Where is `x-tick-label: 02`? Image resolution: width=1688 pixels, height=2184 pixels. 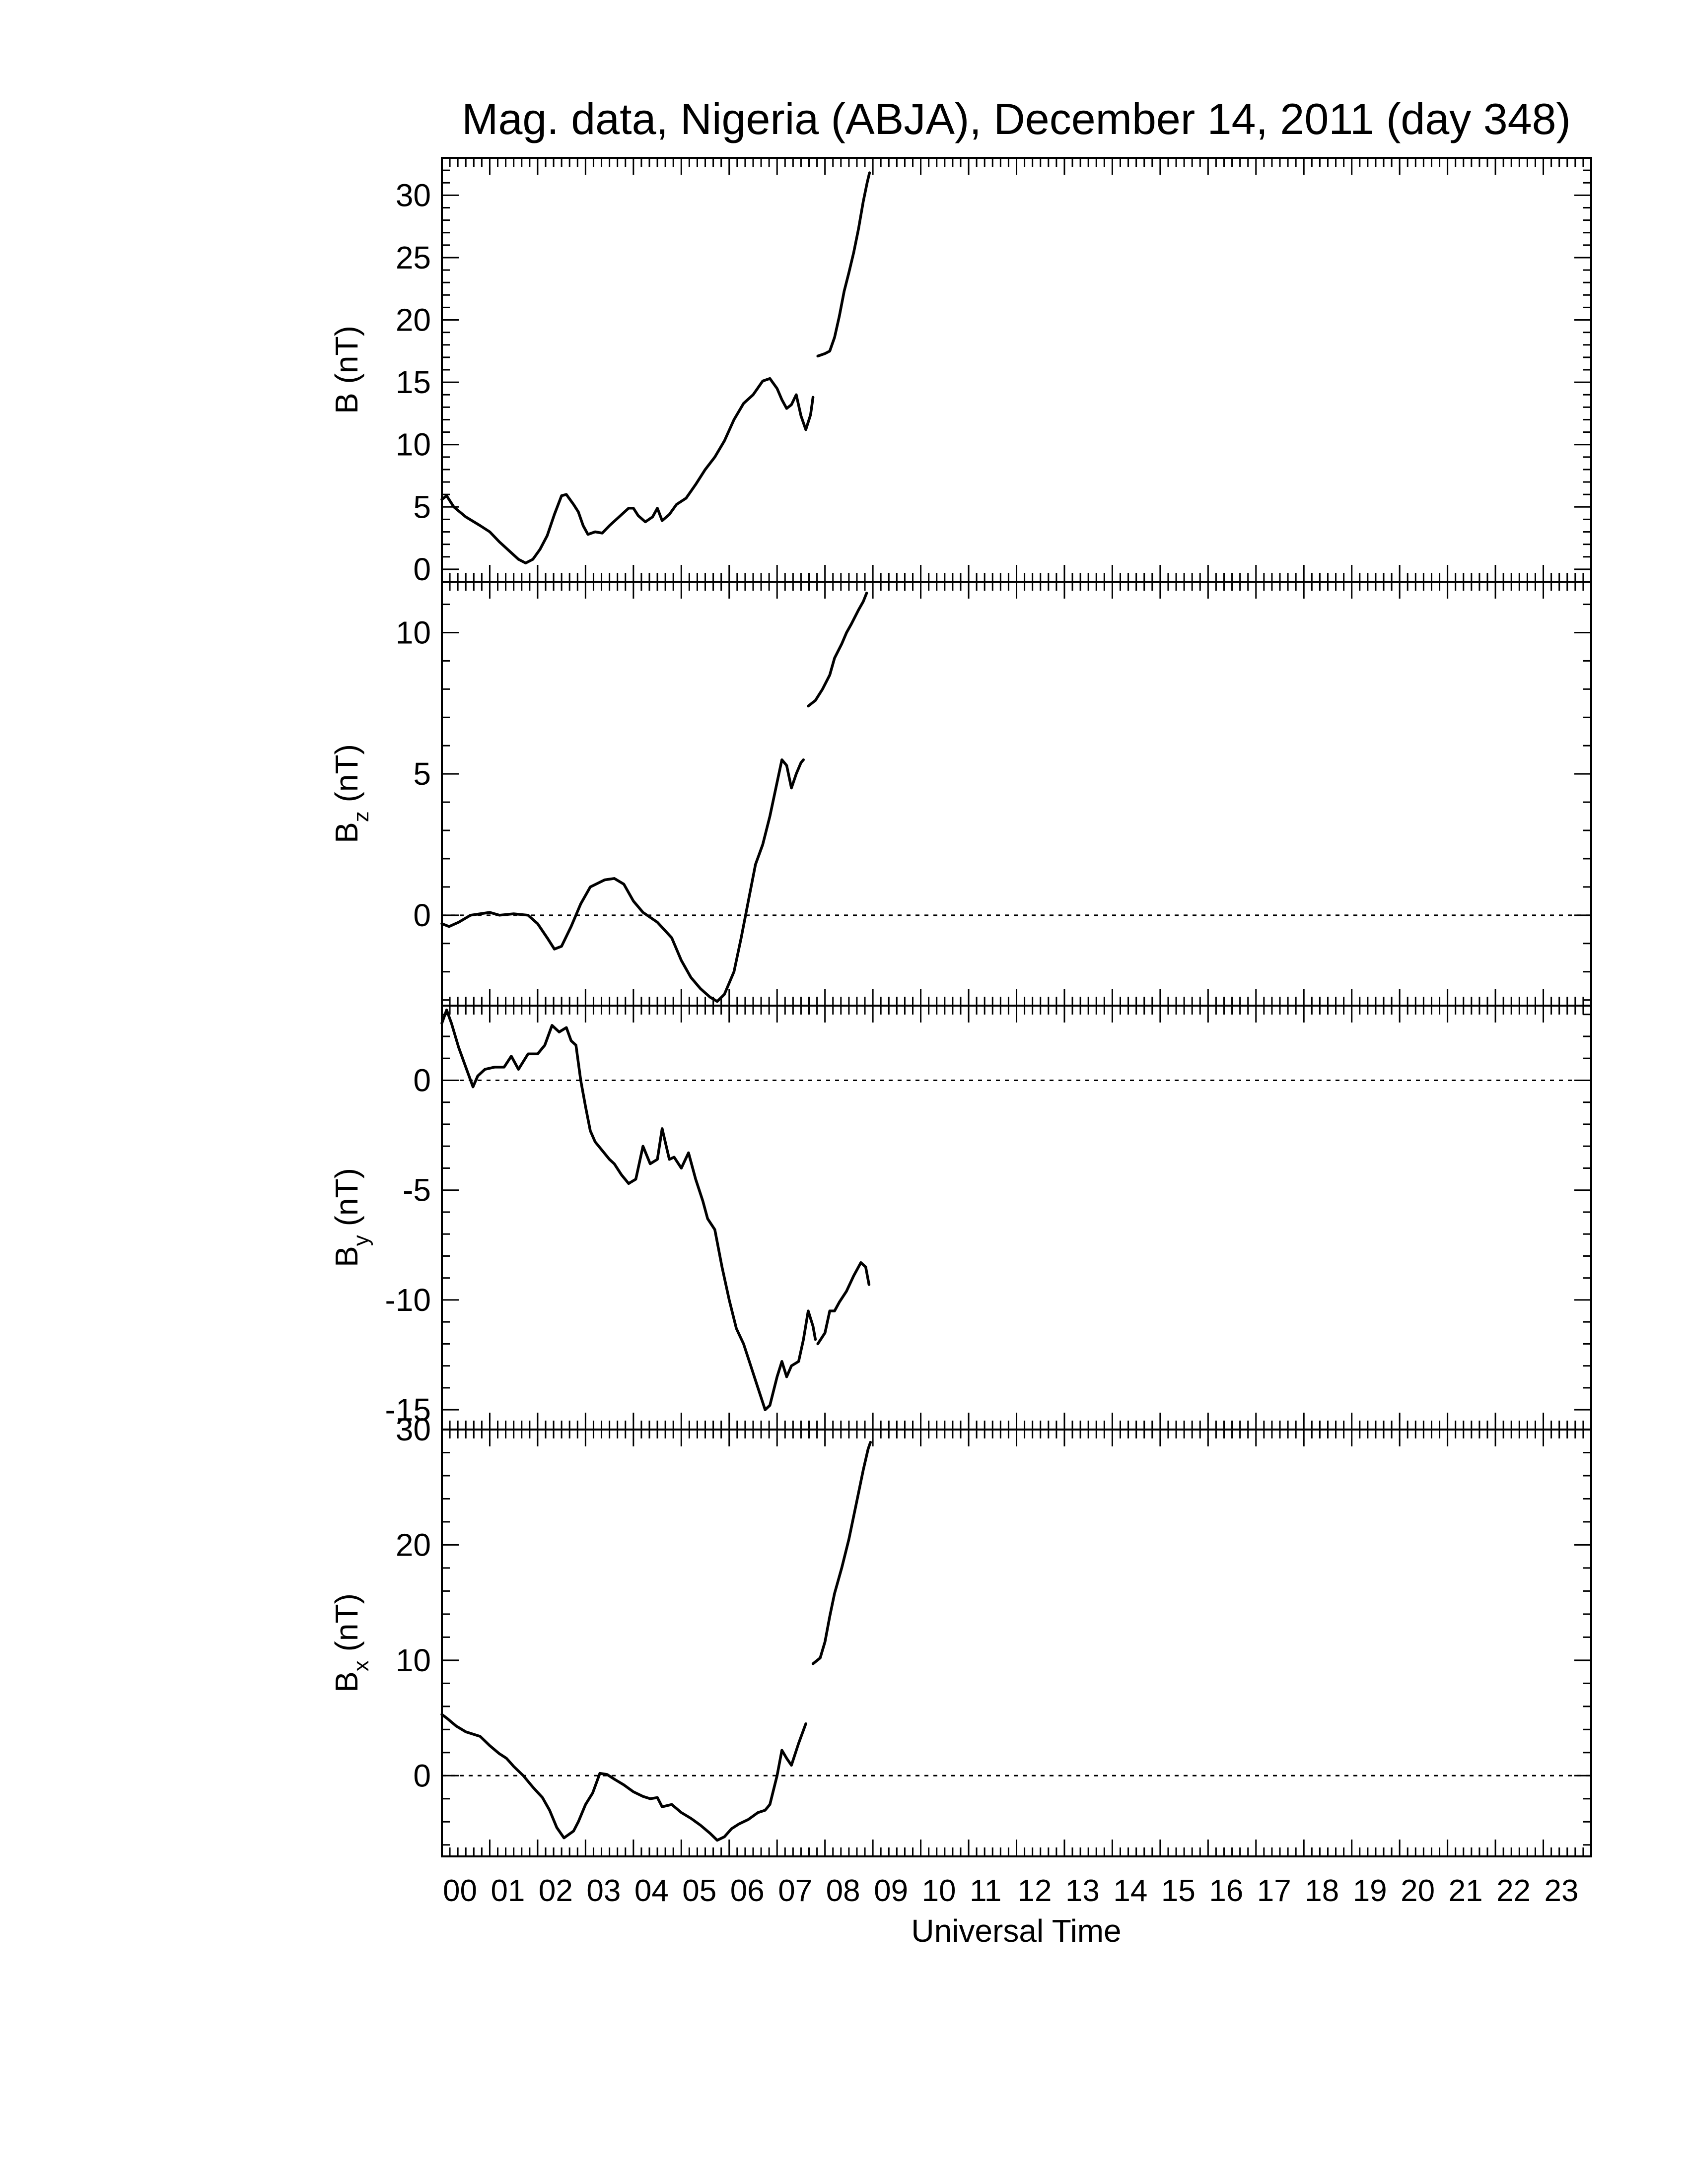 x-tick-label: 02 is located at coordinates (556, 1891).